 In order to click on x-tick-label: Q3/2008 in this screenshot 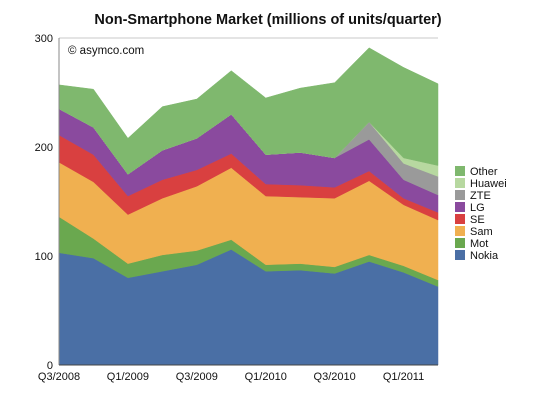, I will do `click(59, 377)`.